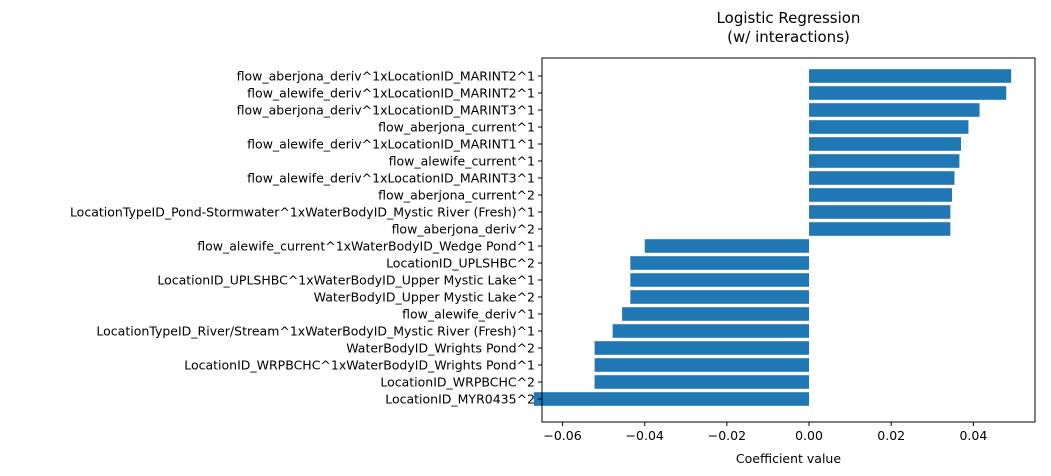  Describe the element at coordinates (562, 435) in the screenshot. I see `x-tick-label: −0.06` at that location.